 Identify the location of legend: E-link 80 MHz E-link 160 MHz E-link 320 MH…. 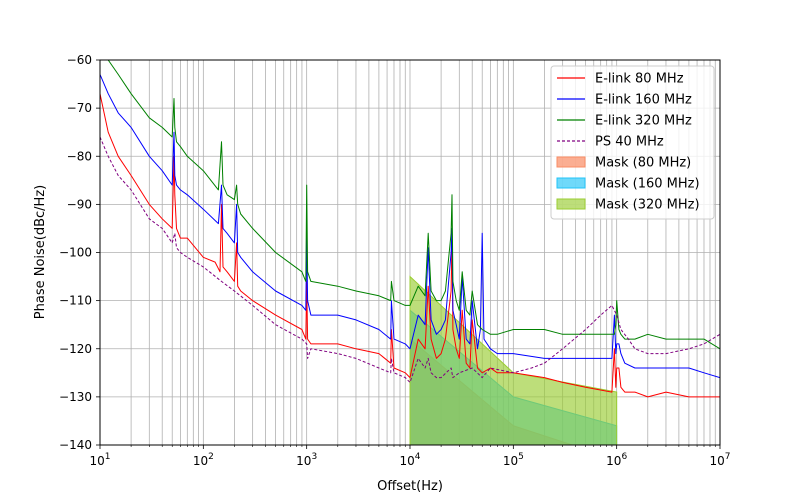
(632, 142).